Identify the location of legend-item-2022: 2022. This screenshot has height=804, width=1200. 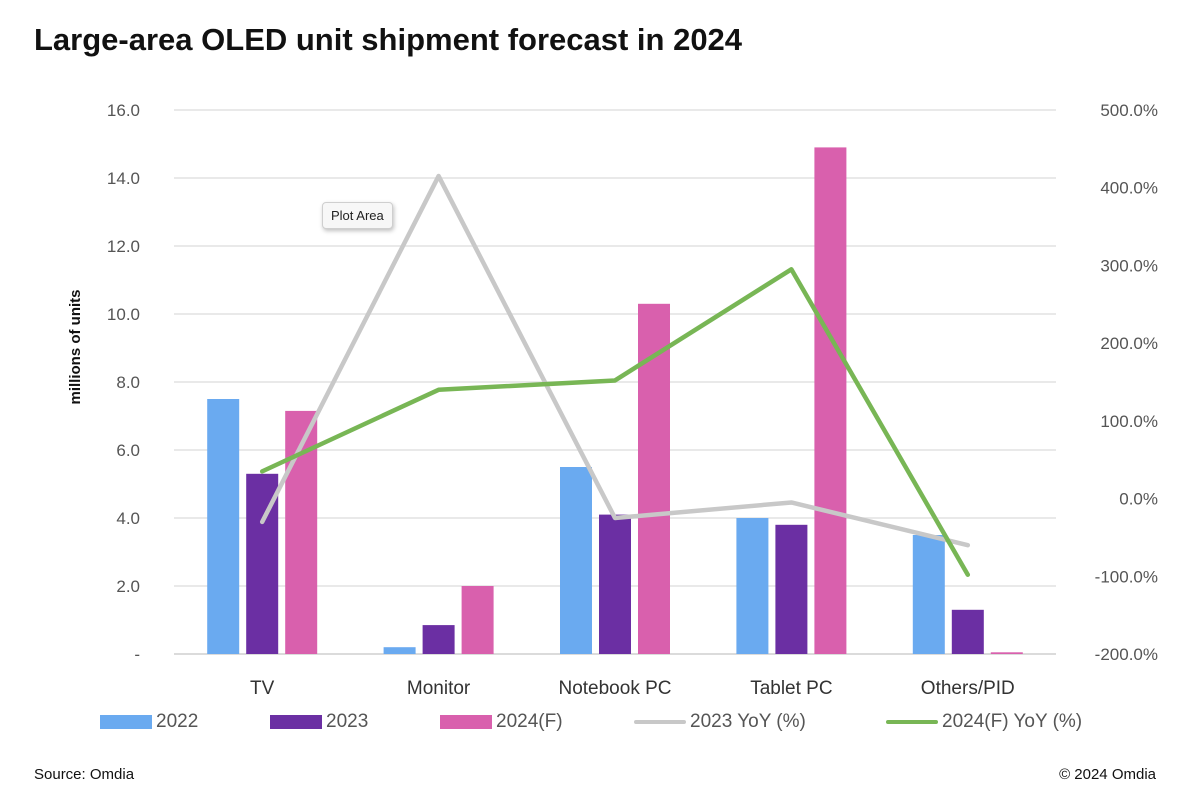
(149, 722).